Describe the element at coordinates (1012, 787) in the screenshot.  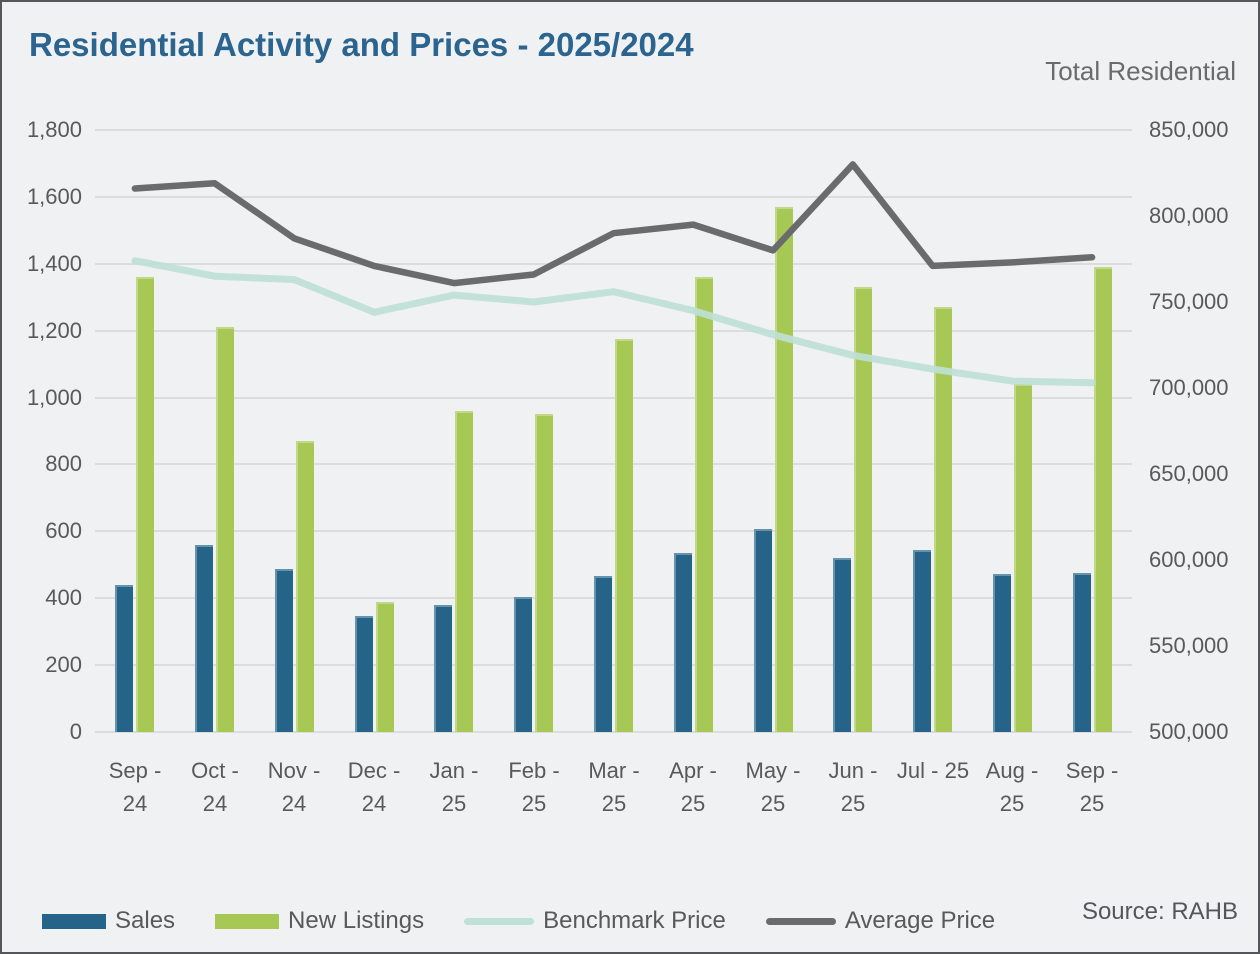
I see `x-axis-label: Aug -25` at that location.